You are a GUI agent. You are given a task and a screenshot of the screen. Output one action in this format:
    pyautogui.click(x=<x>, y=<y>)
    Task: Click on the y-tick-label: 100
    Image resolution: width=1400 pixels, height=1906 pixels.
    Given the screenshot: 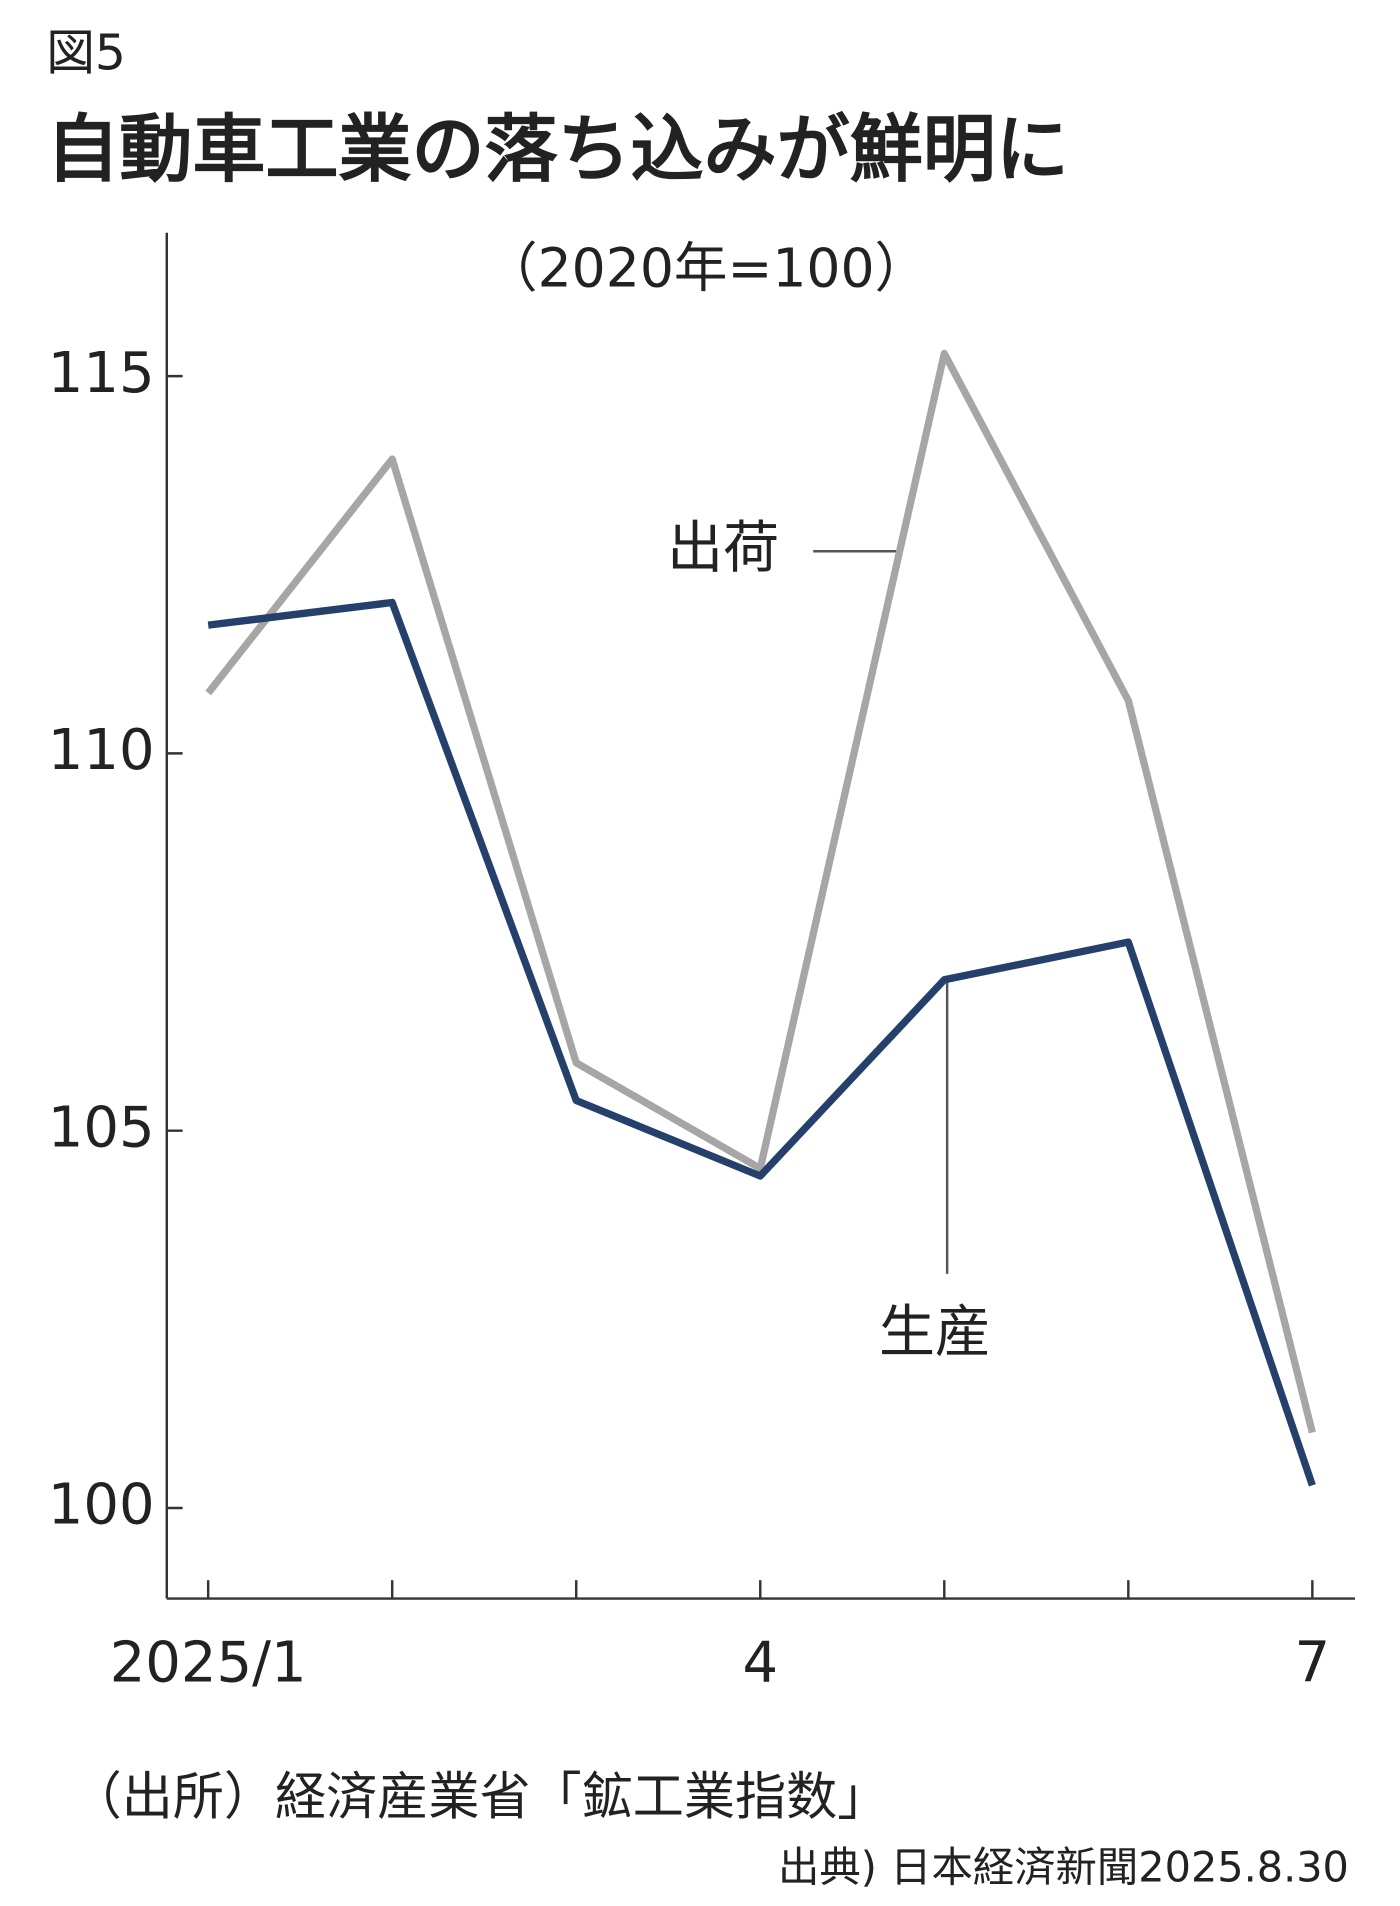 What is the action you would take?
    pyautogui.click(x=101, y=1505)
    